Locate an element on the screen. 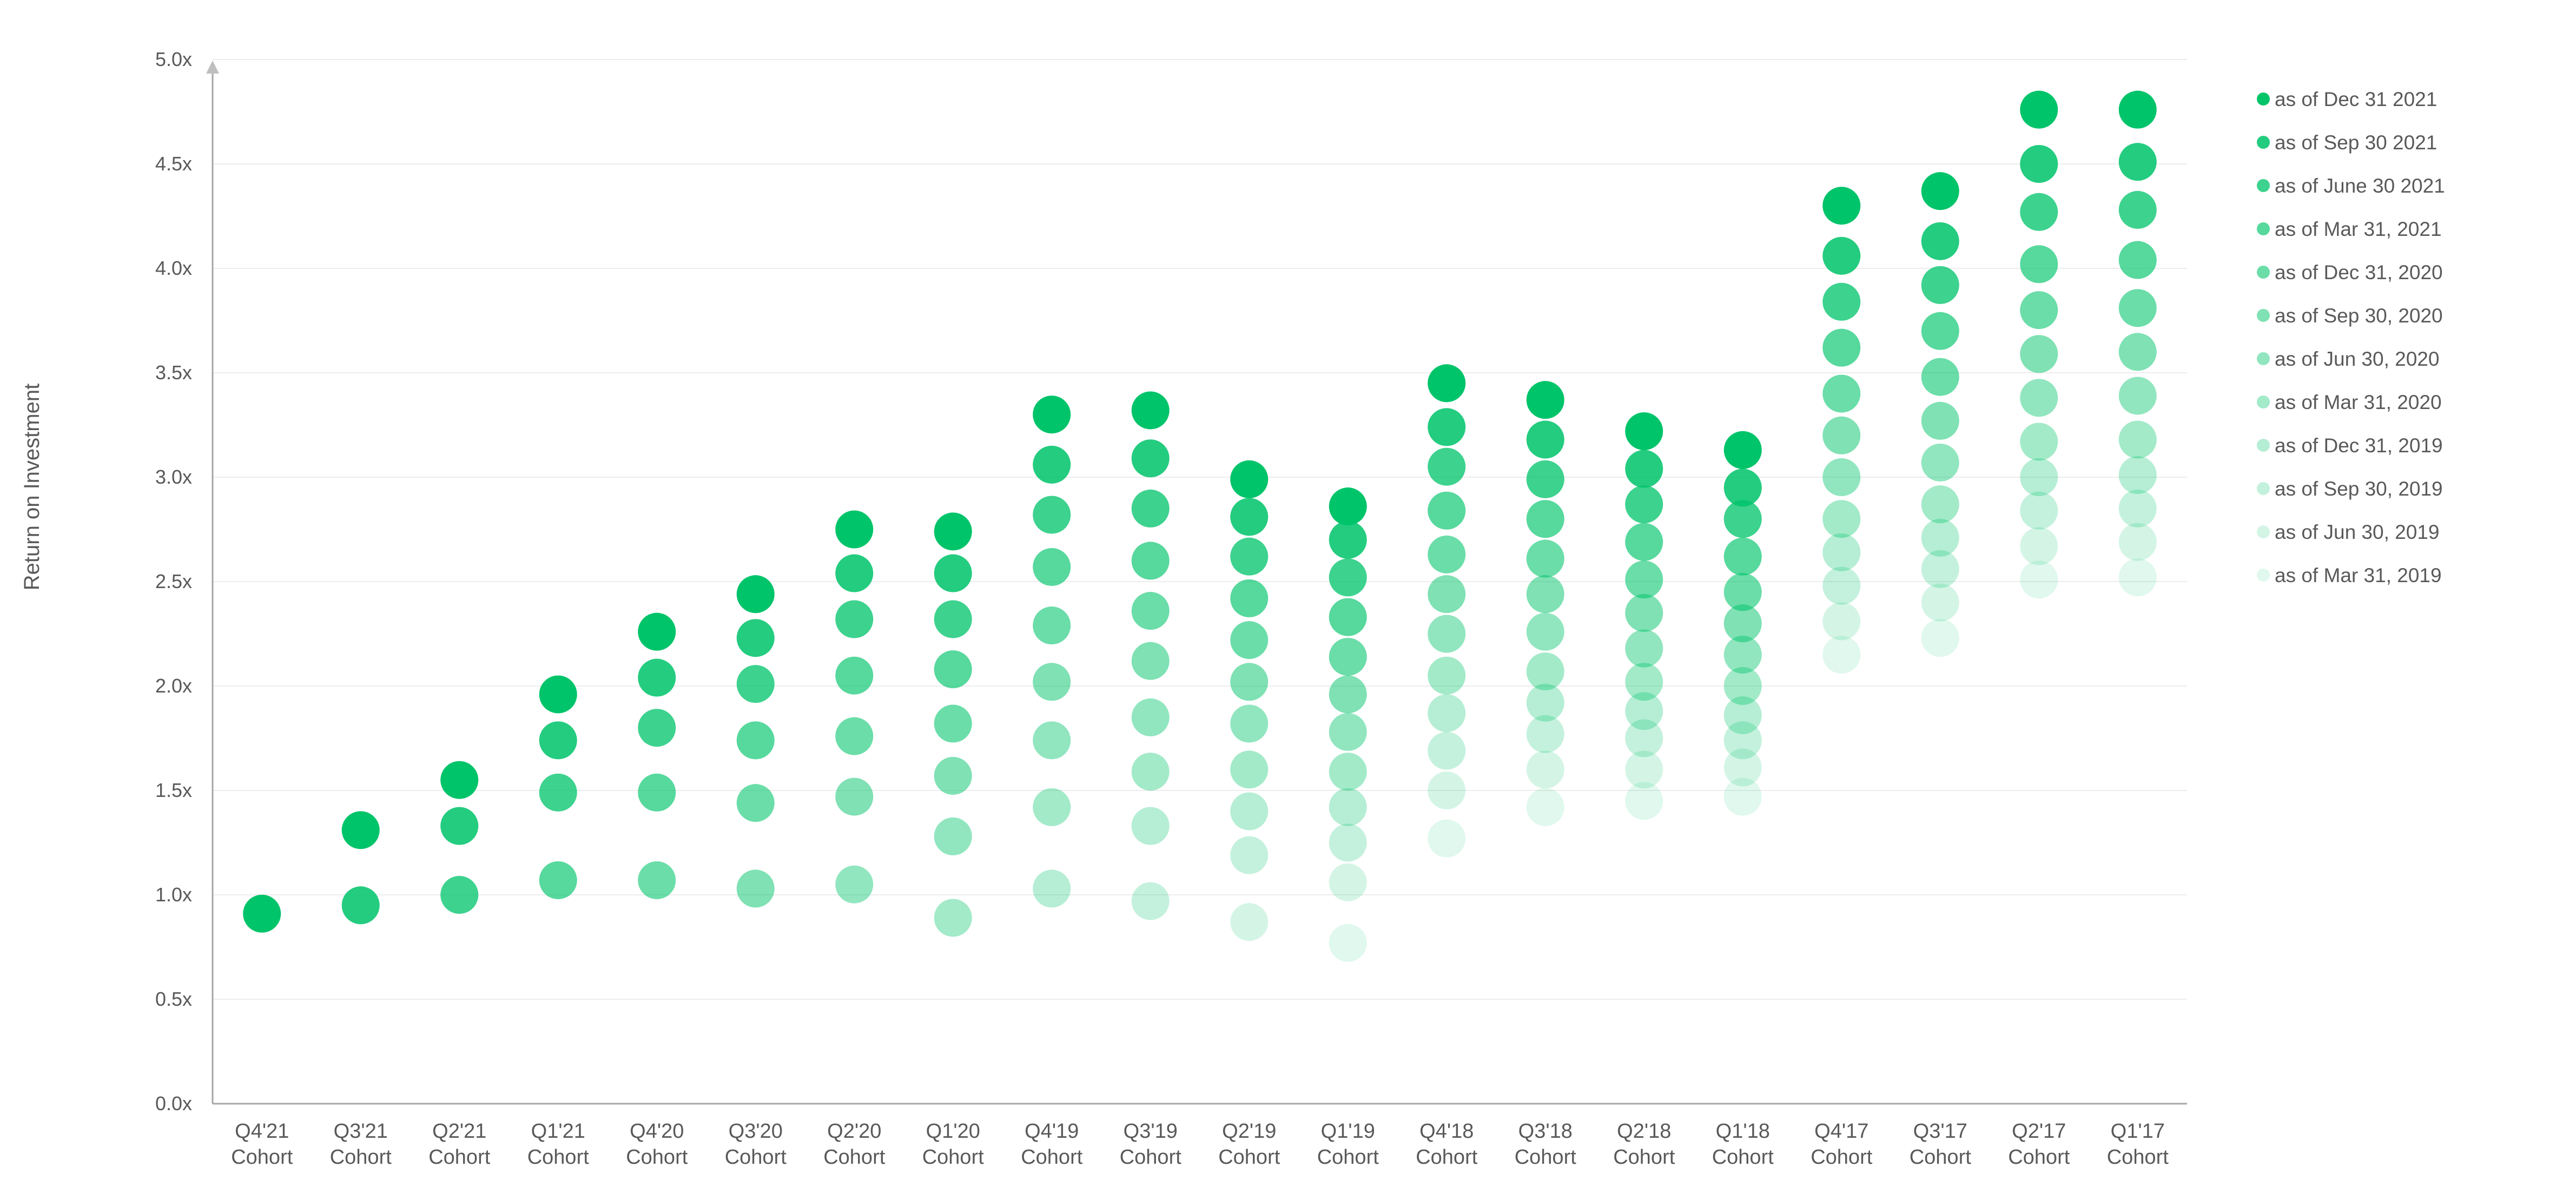 Image resolution: width=2576 pixels, height=1200 pixels. legend-item: as of Mar 31, 2021 is located at coordinates (2349, 229).